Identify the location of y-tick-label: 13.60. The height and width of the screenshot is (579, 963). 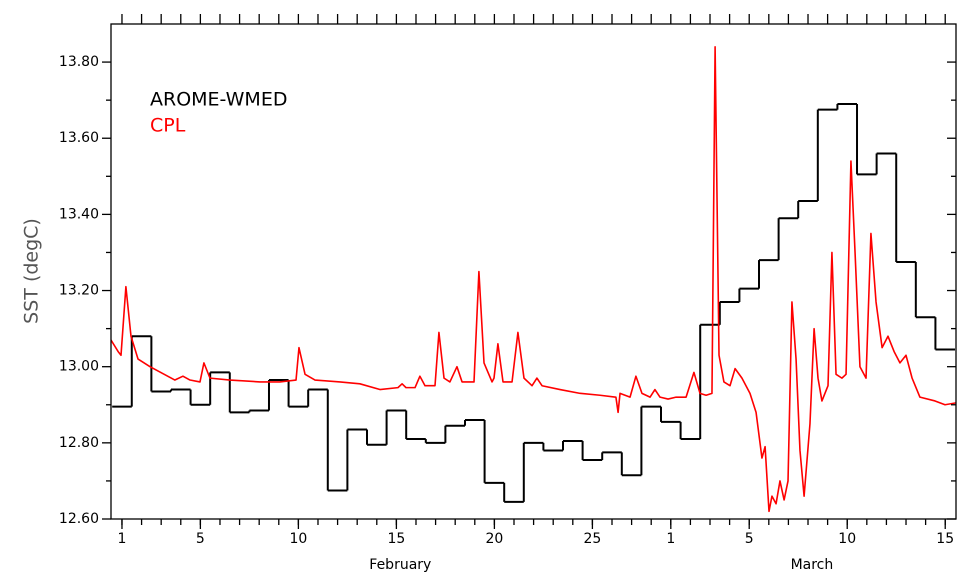
(79, 138).